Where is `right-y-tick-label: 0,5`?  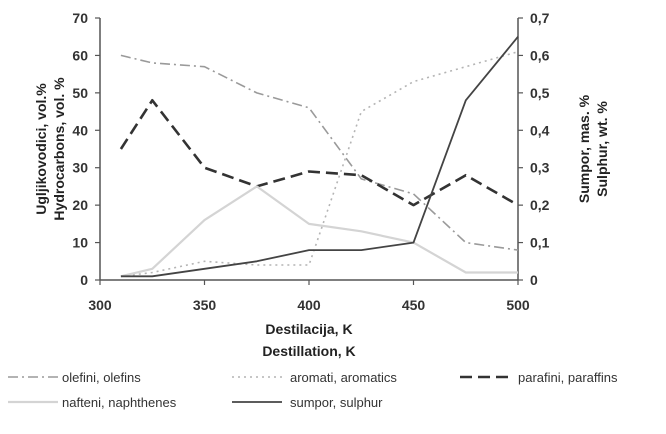 right-y-tick-label: 0,5 is located at coordinates (540, 93).